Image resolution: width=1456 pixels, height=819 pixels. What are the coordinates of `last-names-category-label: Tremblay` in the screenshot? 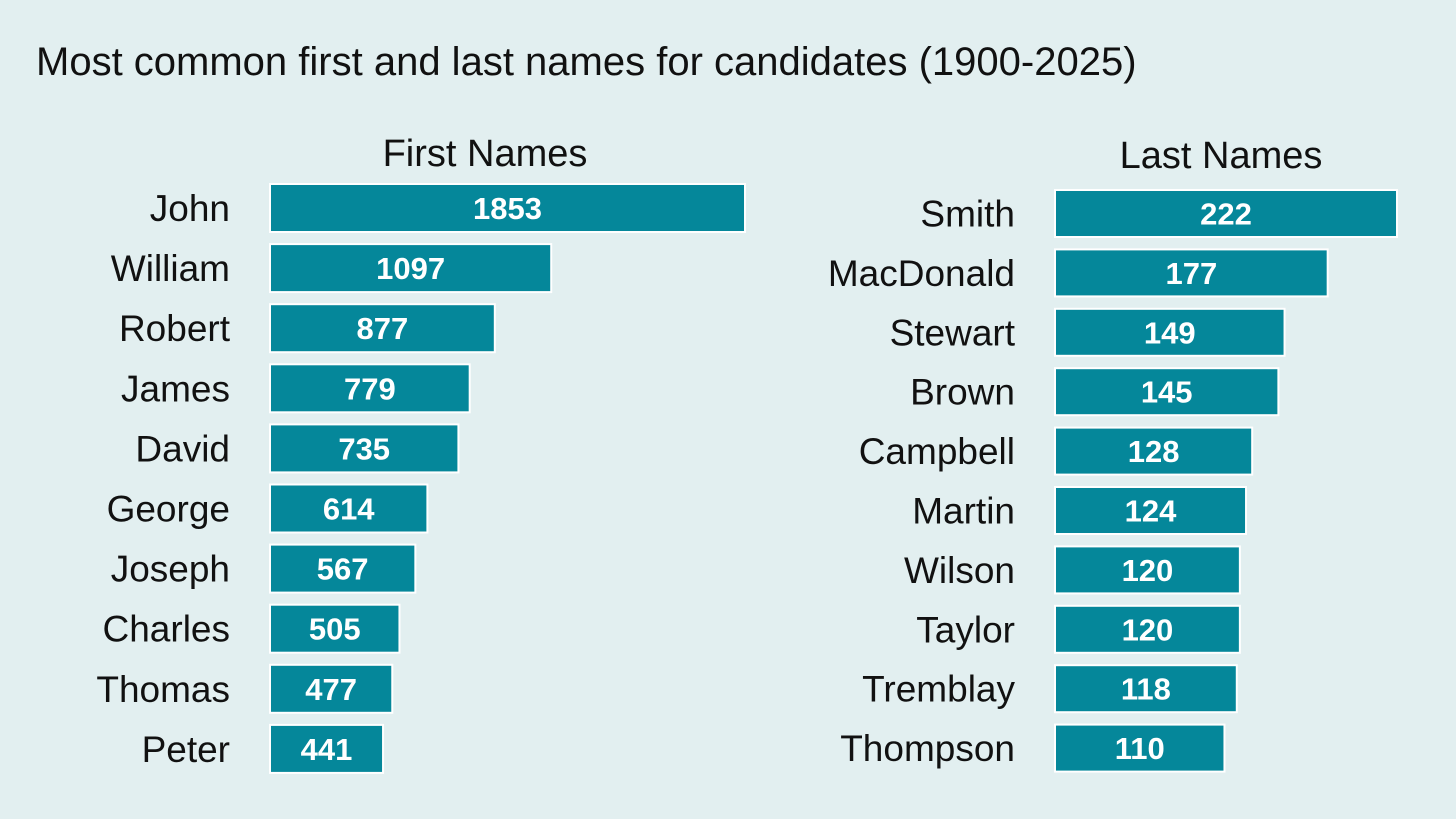 It's located at (938, 689).